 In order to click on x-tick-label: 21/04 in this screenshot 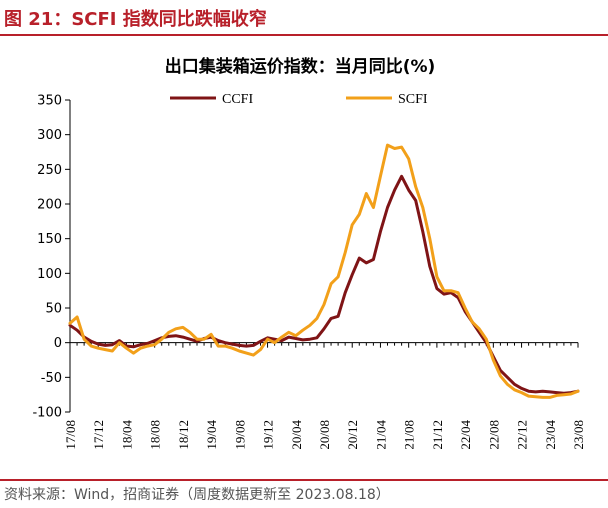, I will do `click(380, 435)`.